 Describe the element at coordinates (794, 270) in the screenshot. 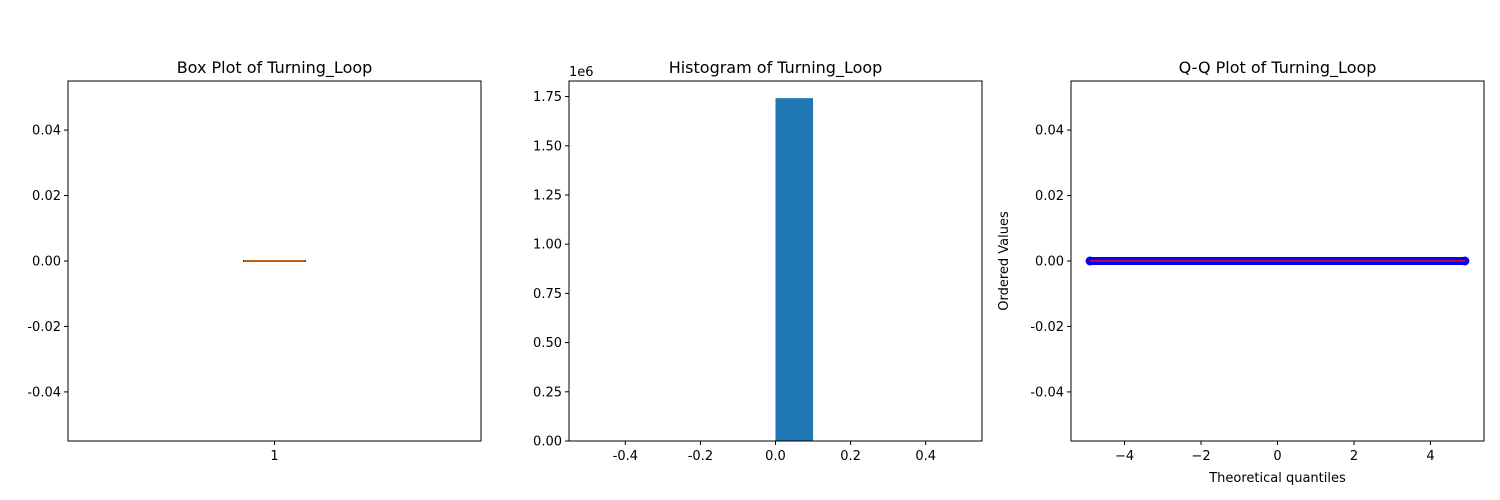

I see `histogram-bar` at that location.